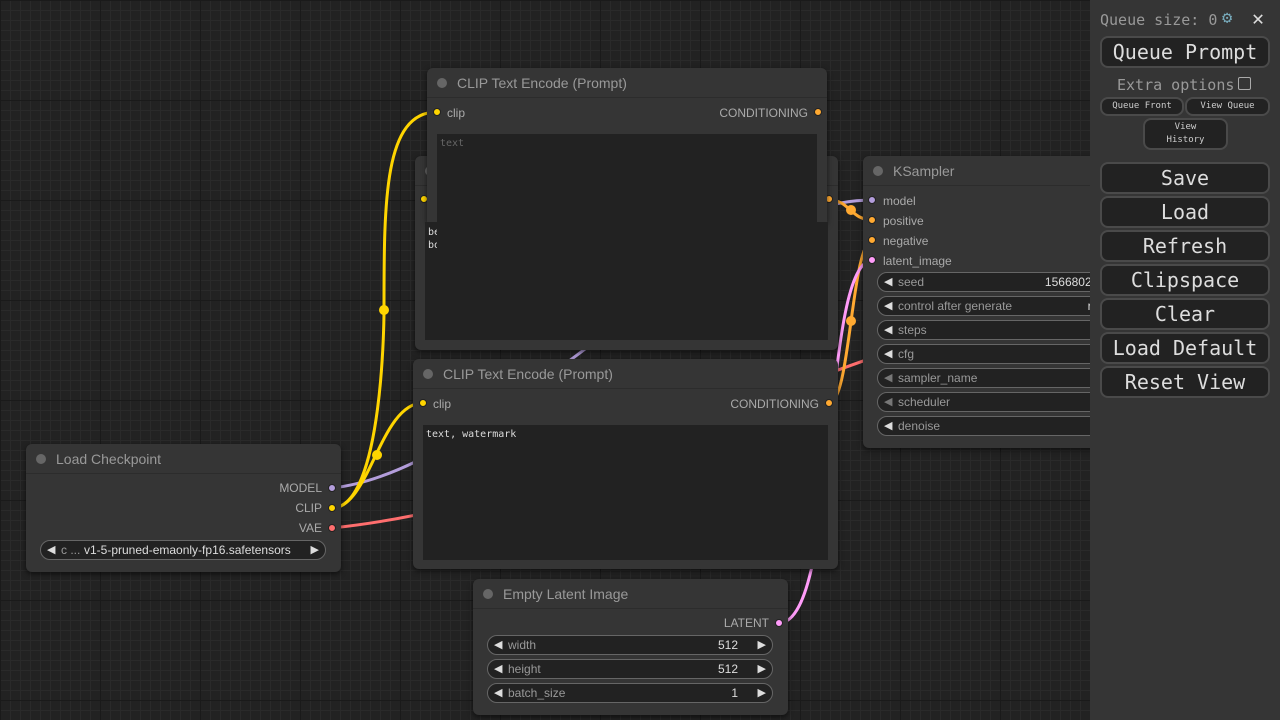 The image size is (1280, 720). Describe the element at coordinates (872, 220) in the screenshot. I see `positive-input-slot` at that location.